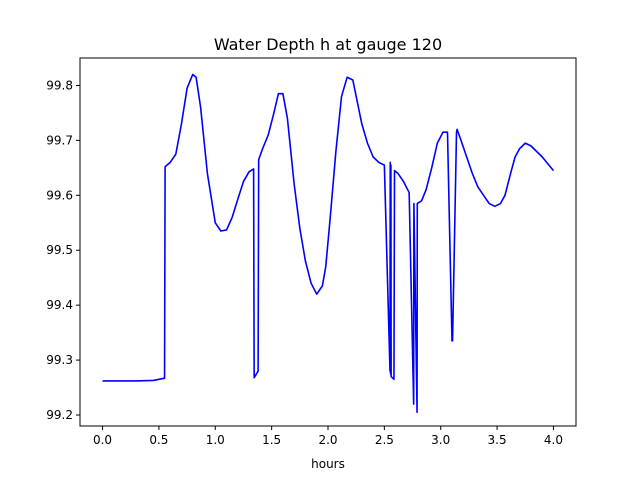  What do you see at coordinates (327, 440) in the screenshot?
I see `x-tick-label: 2.0` at bounding box center [327, 440].